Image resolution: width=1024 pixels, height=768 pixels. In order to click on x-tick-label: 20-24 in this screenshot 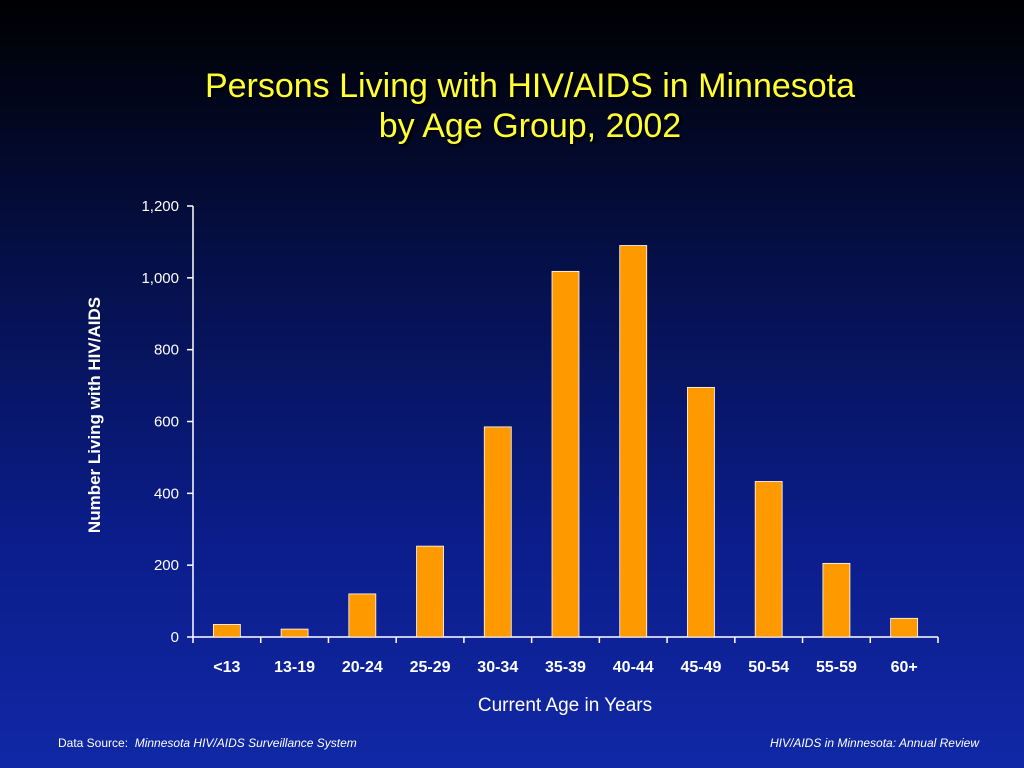, I will do `click(362, 667)`.